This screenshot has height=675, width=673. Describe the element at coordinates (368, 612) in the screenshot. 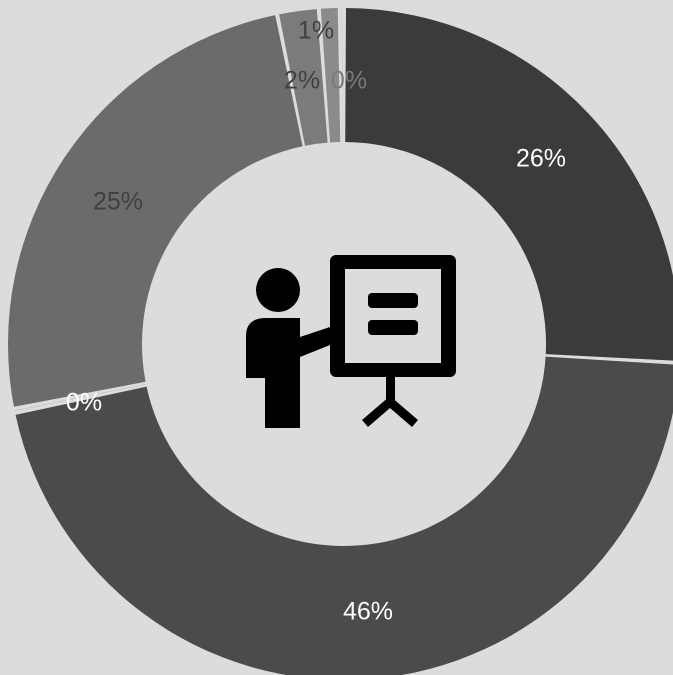

I see `slice-label: 46%` at that location.